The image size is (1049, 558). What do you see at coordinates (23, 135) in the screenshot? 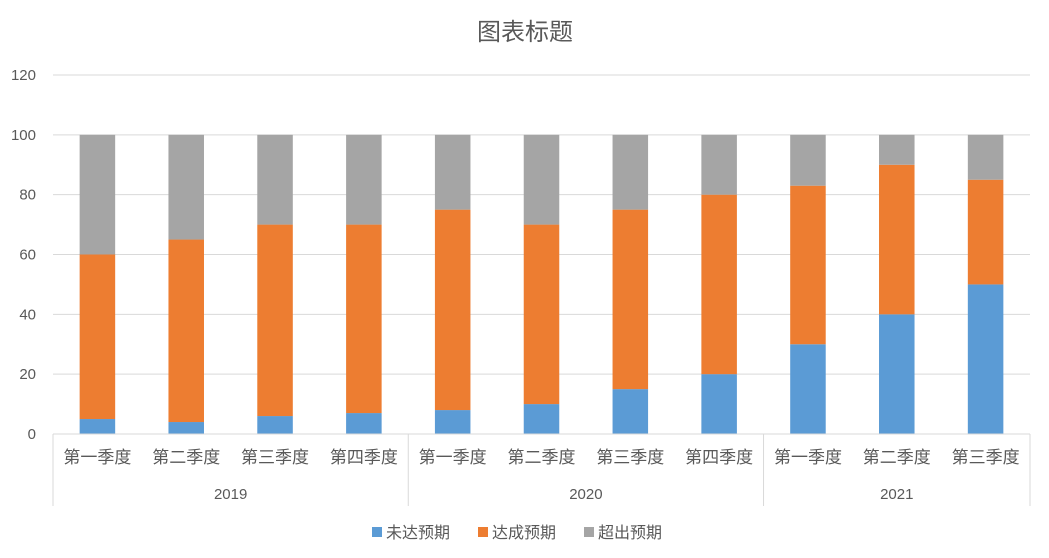
I see `y-tick-label: 100` at bounding box center [23, 135].